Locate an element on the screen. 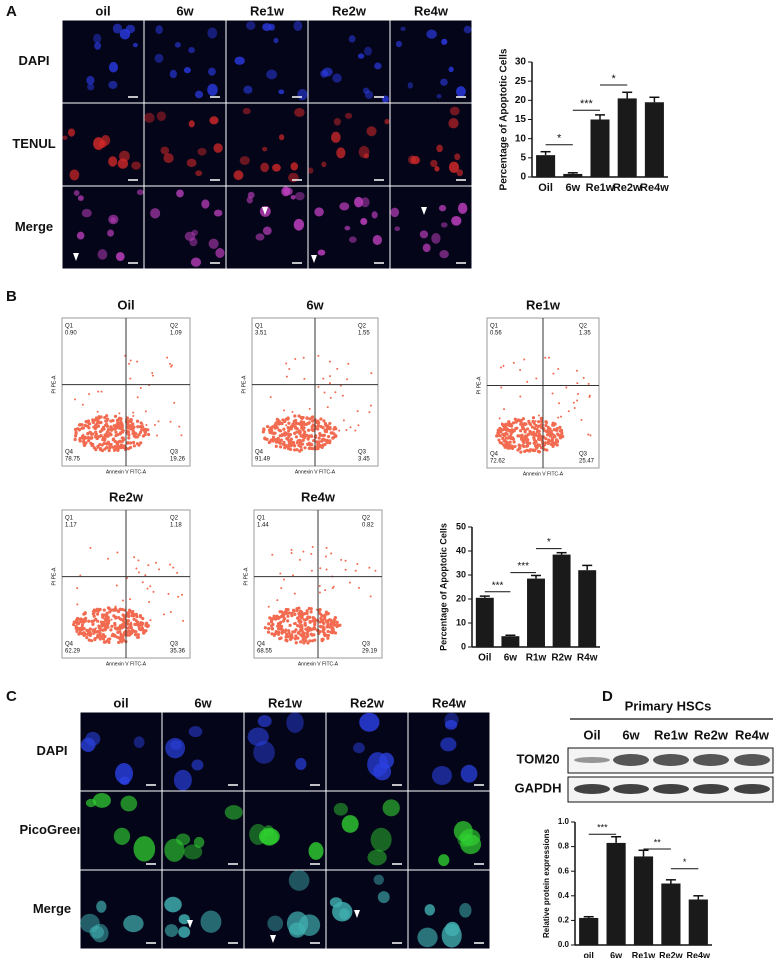 This screenshot has width=776, height=958. quadrant-value: 19.26 is located at coordinates (178, 460).